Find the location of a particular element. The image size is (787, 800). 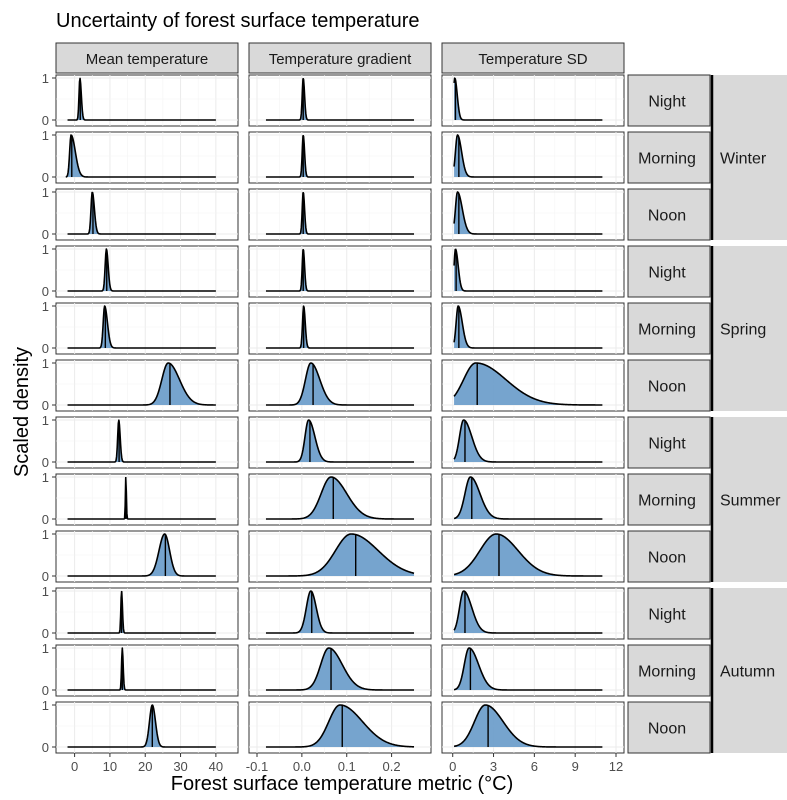

x-tick-label: 3 is located at coordinates (493, 766).